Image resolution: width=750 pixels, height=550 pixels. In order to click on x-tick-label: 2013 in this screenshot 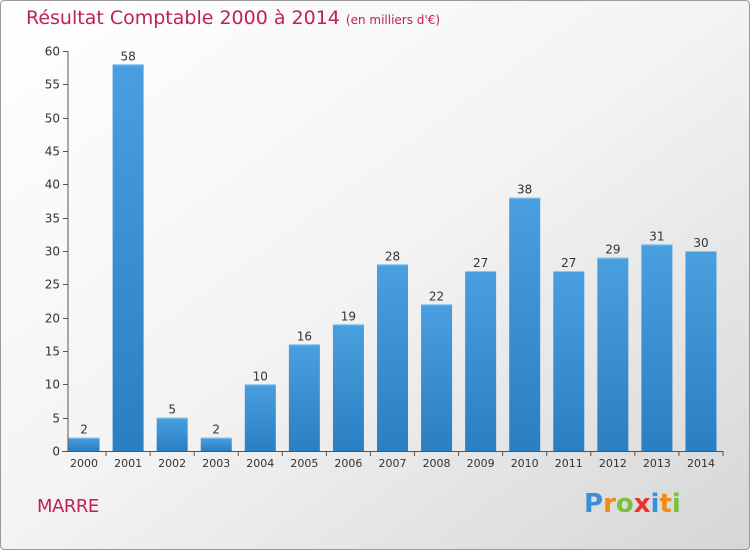, I will do `click(657, 463)`.